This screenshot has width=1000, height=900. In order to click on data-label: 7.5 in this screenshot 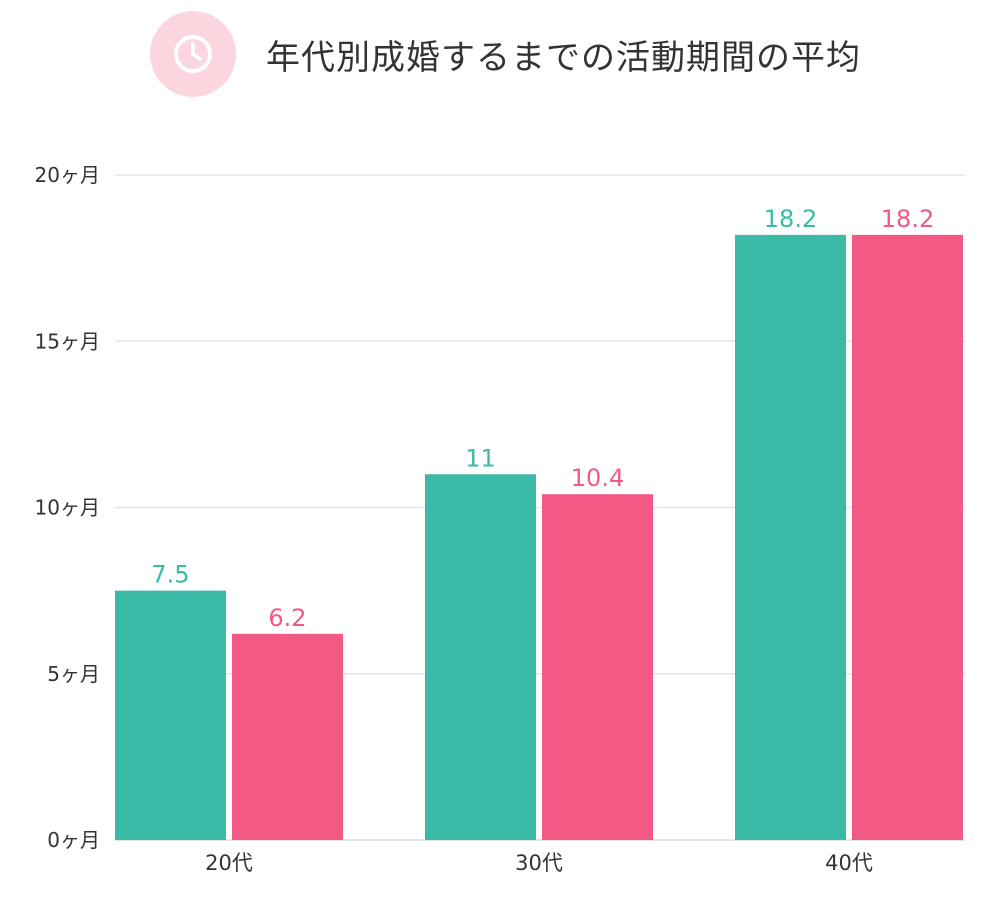, I will do `click(170, 575)`.